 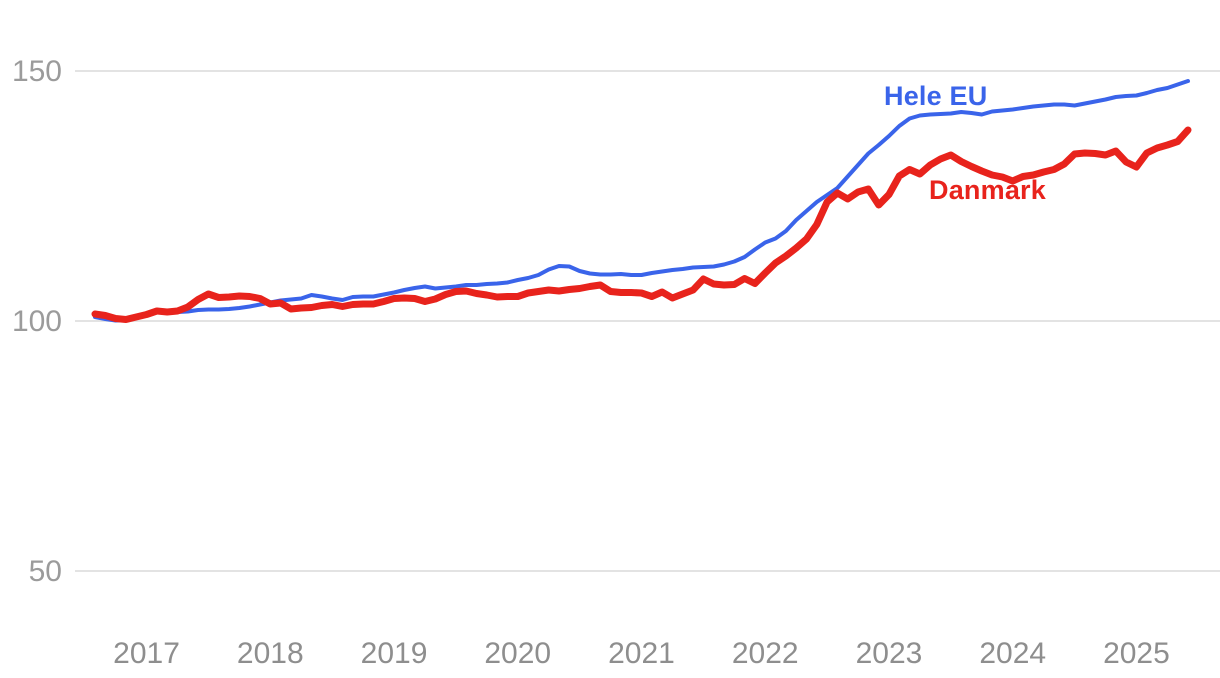 I want to click on y-tick-label: 100, so click(x=37, y=321).